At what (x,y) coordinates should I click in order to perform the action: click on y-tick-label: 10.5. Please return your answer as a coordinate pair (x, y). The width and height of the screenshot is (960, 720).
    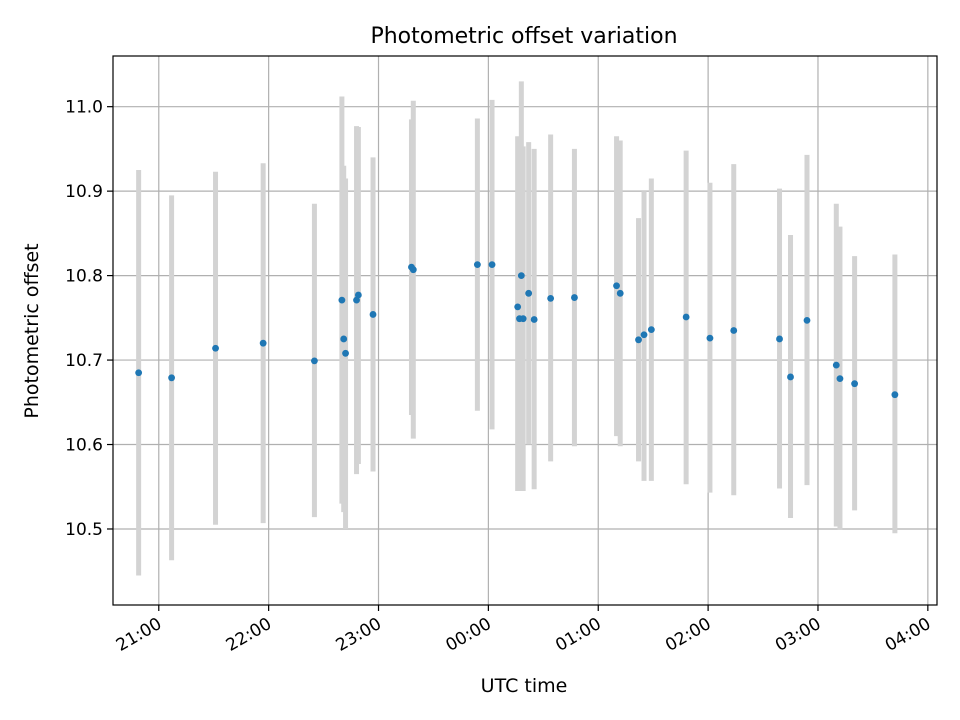
    Looking at the image, I should click on (84, 530).